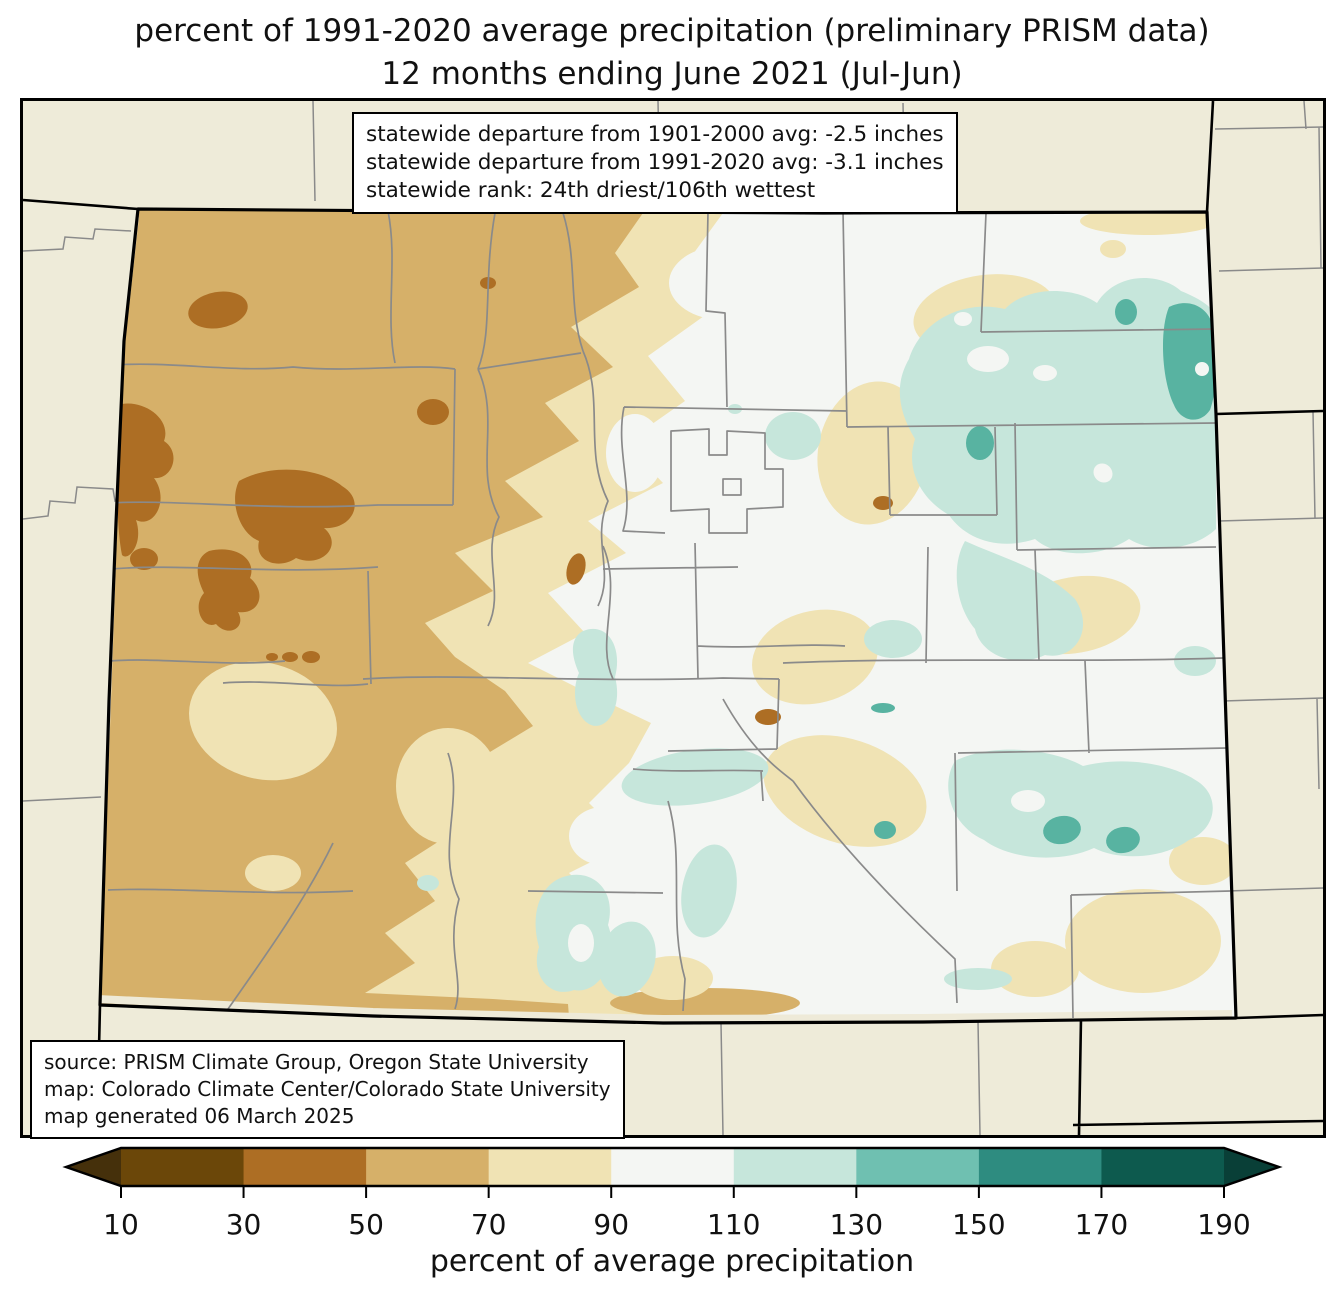 Image resolution: width=1344 pixels, height=1303 pixels. What do you see at coordinates (366, 1224) in the screenshot?
I see `colorbar-tick-label: 50` at bounding box center [366, 1224].